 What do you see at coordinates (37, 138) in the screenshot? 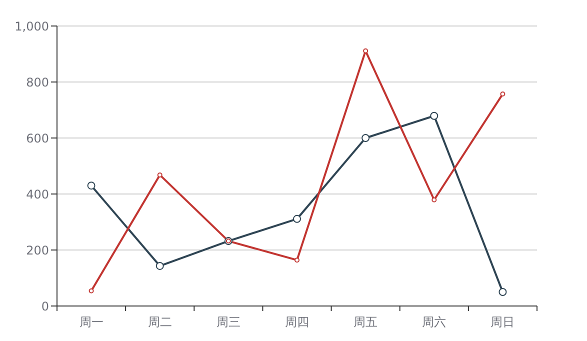
I see `y-tick-label: 600` at bounding box center [37, 138].